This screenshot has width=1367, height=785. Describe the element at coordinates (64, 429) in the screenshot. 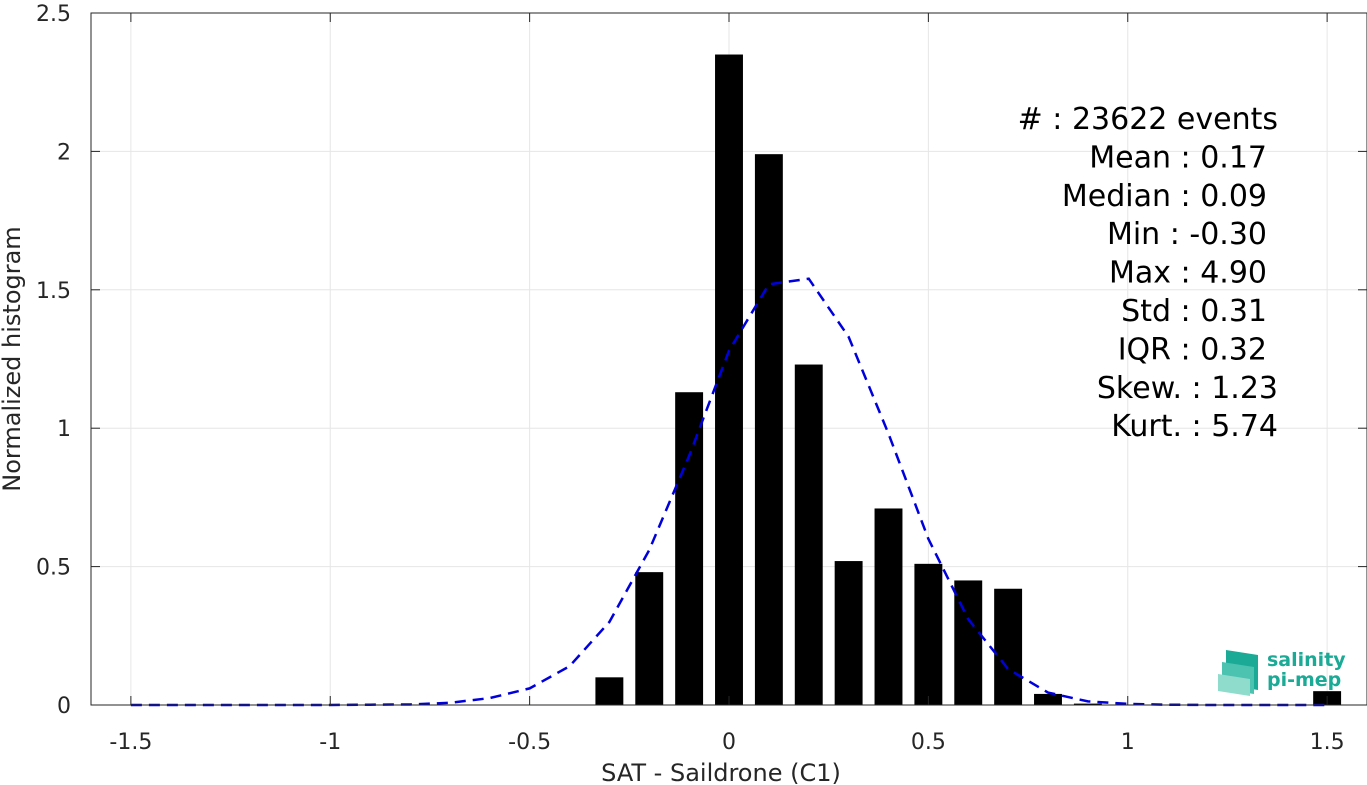

I see `y-tick-label: 1` at that location.